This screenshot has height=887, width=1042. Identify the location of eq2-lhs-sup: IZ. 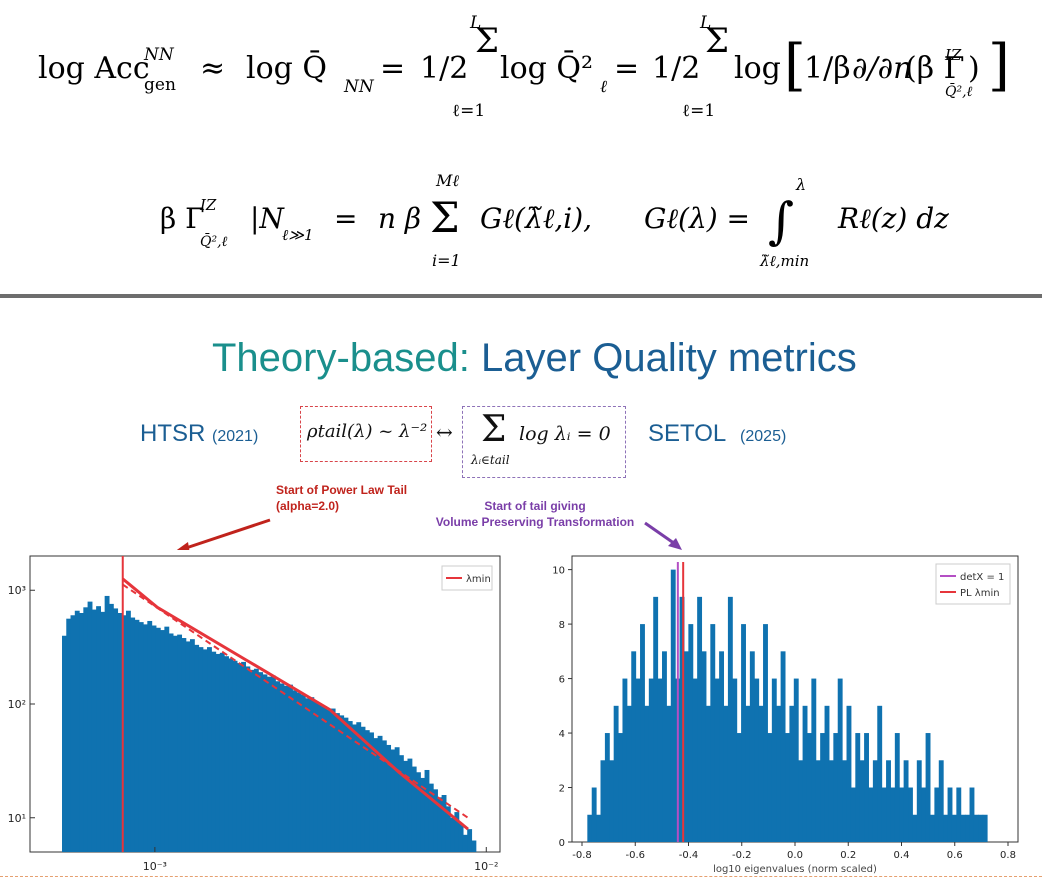
(208, 205).